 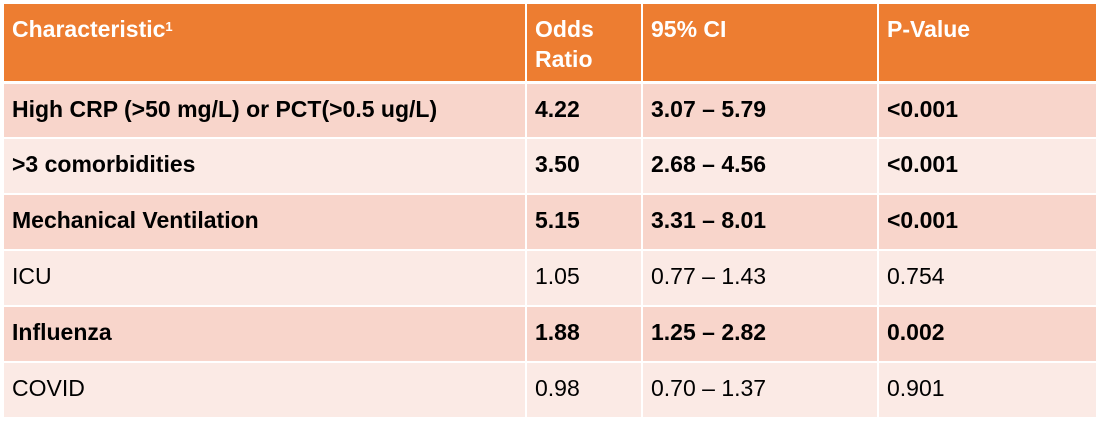 What do you see at coordinates (584, 278) in the screenshot?
I see `cell-odds-ratio: 1.05` at bounding box center [584, 278].